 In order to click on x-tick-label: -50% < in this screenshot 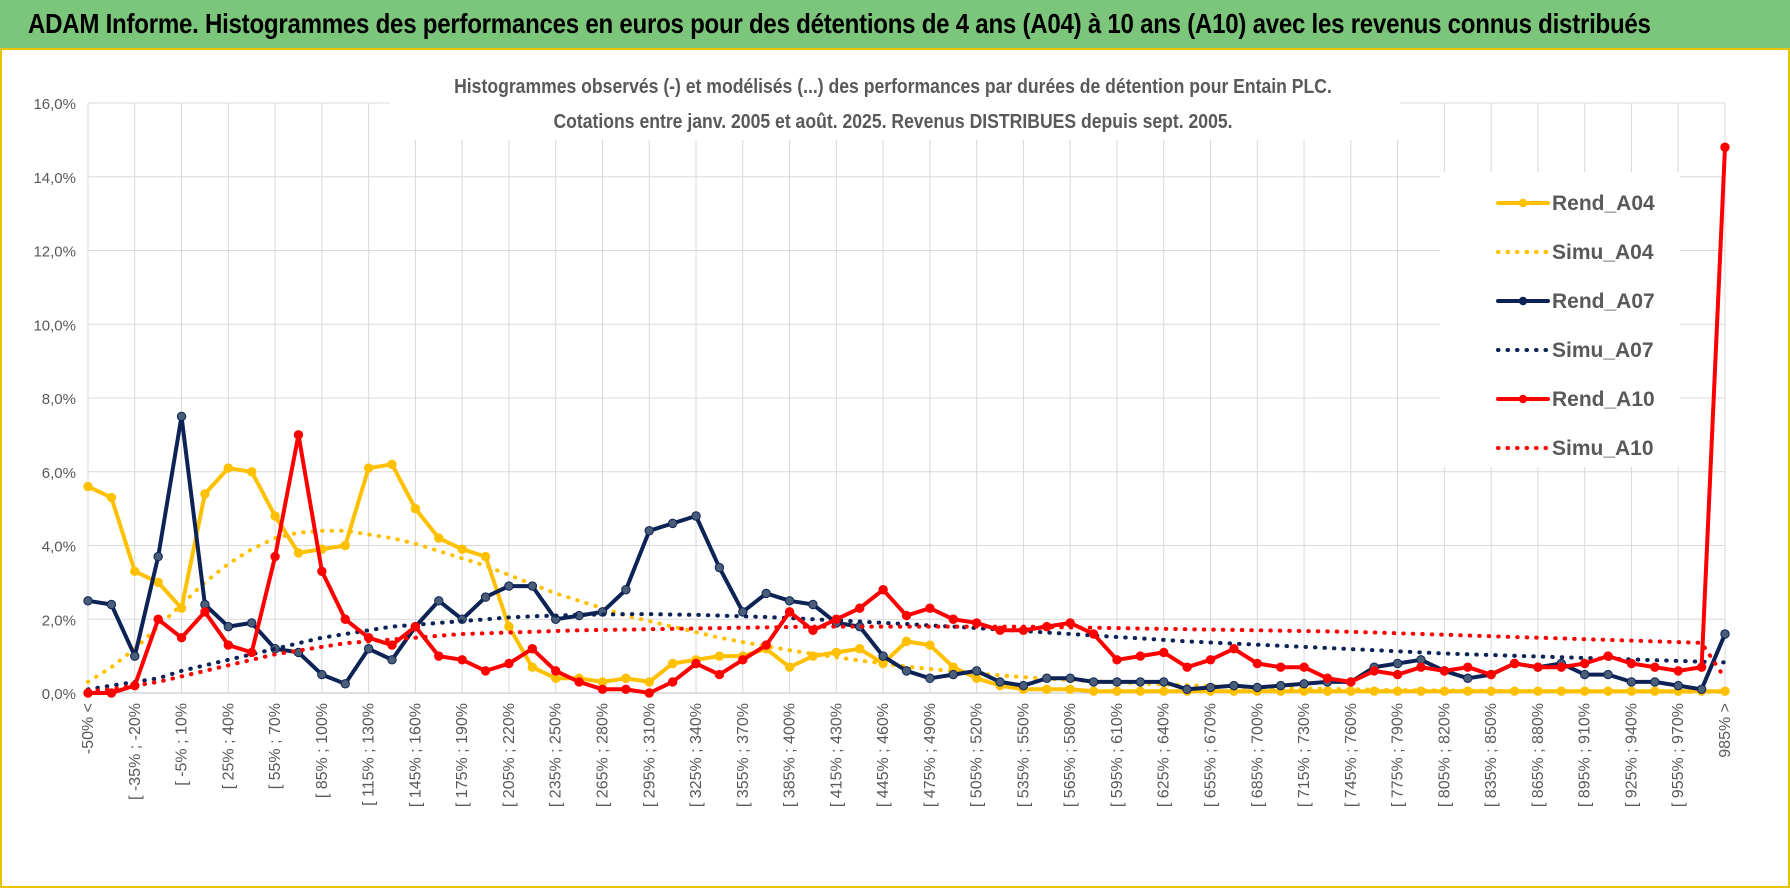, I will do `click(88, 728)`.